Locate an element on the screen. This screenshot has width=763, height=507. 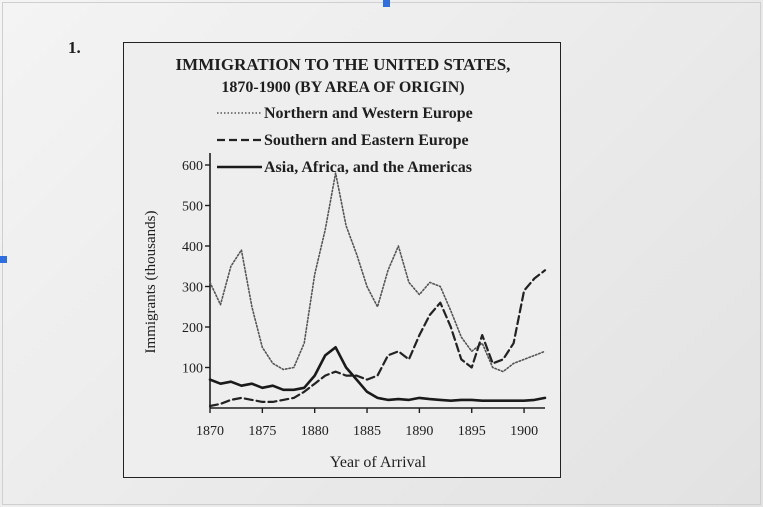
legend-label: Southern and Eastern Europe is located at coordinates (366, 140).